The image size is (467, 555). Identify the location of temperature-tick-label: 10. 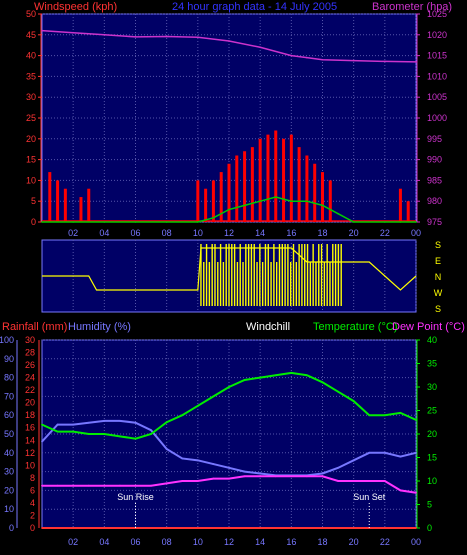
(432, 481).